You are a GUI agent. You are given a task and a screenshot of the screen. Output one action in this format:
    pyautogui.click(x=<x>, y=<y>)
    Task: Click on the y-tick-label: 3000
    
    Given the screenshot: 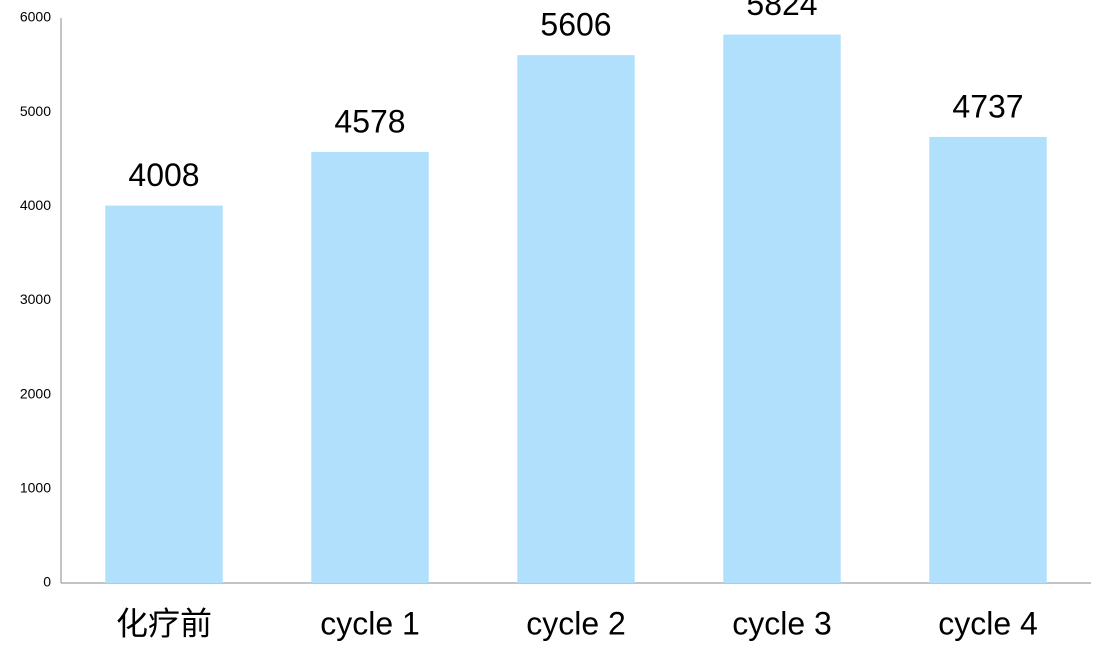 What is the action you would take?
    pyautogui.click(x=35, y=299)
    